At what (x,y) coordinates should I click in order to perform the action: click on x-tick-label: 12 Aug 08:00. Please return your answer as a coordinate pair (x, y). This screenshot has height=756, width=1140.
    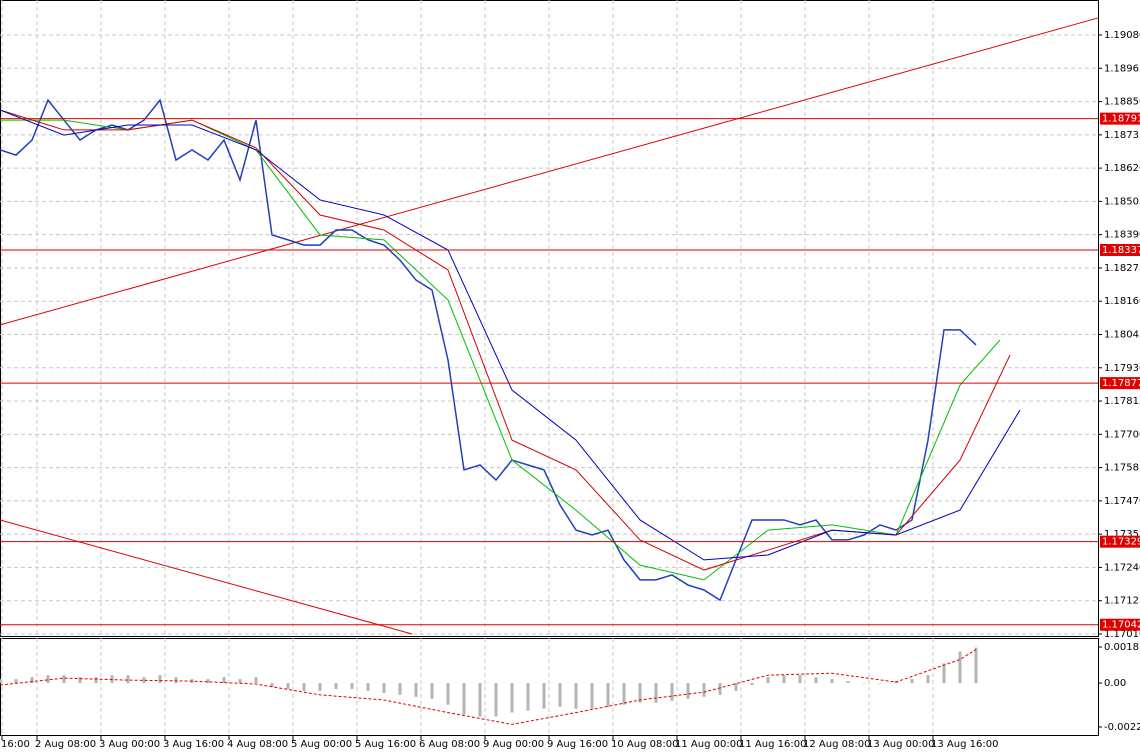
    Looking at the image, I should click on (836, 744).